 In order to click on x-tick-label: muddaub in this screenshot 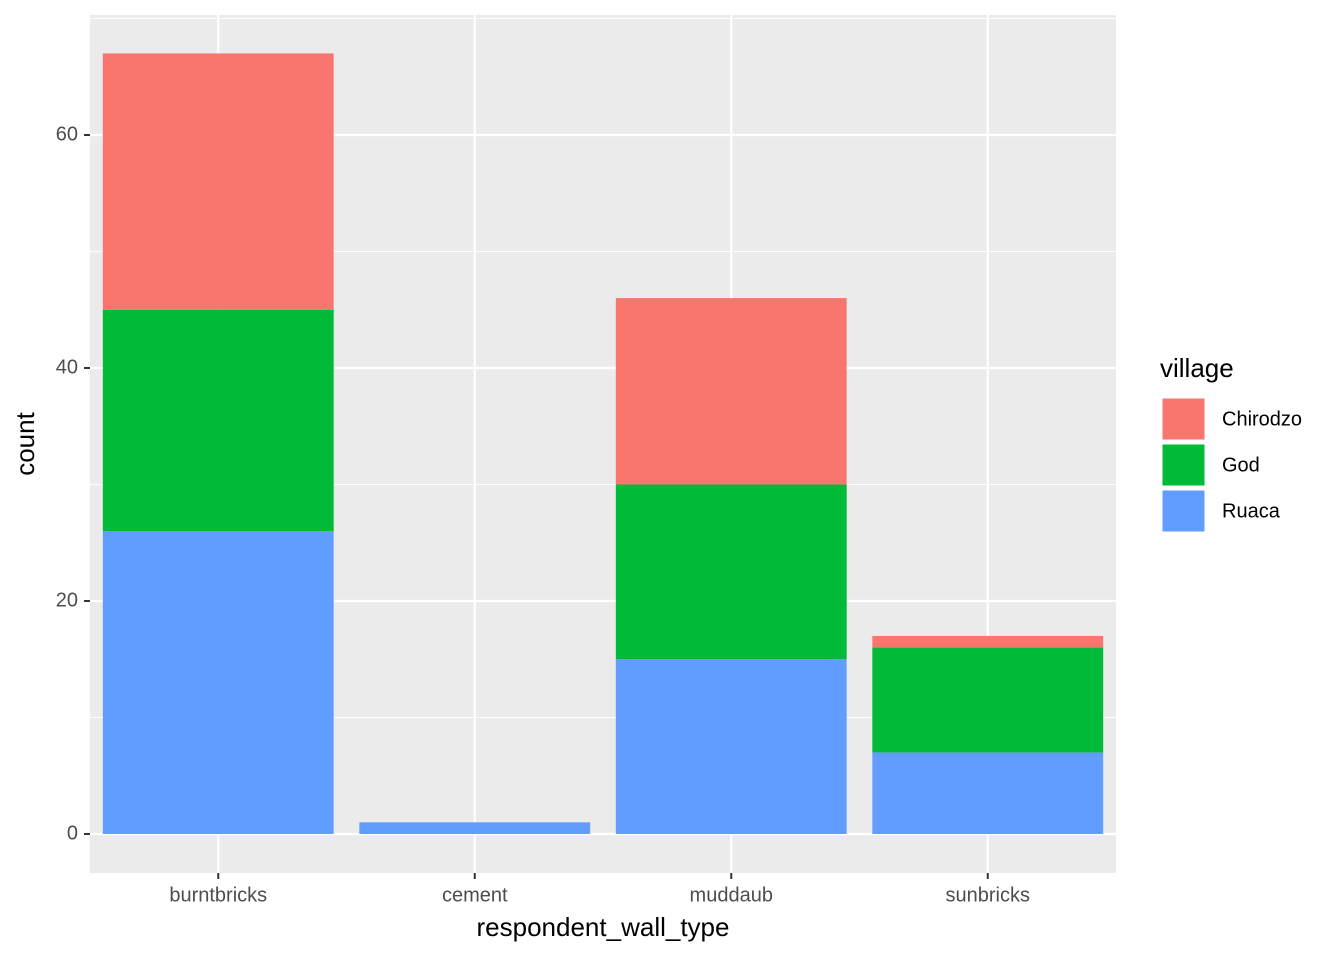, I will do `click(731, 895)`.